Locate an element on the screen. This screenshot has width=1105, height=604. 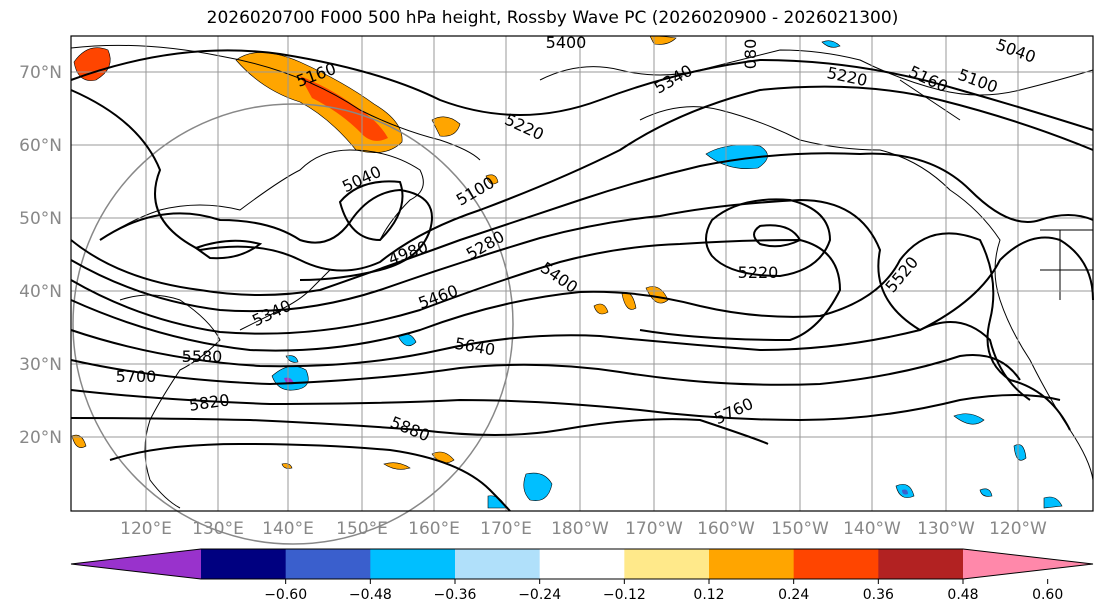
contour-label: 5580 is located at coordinates (202, 356).